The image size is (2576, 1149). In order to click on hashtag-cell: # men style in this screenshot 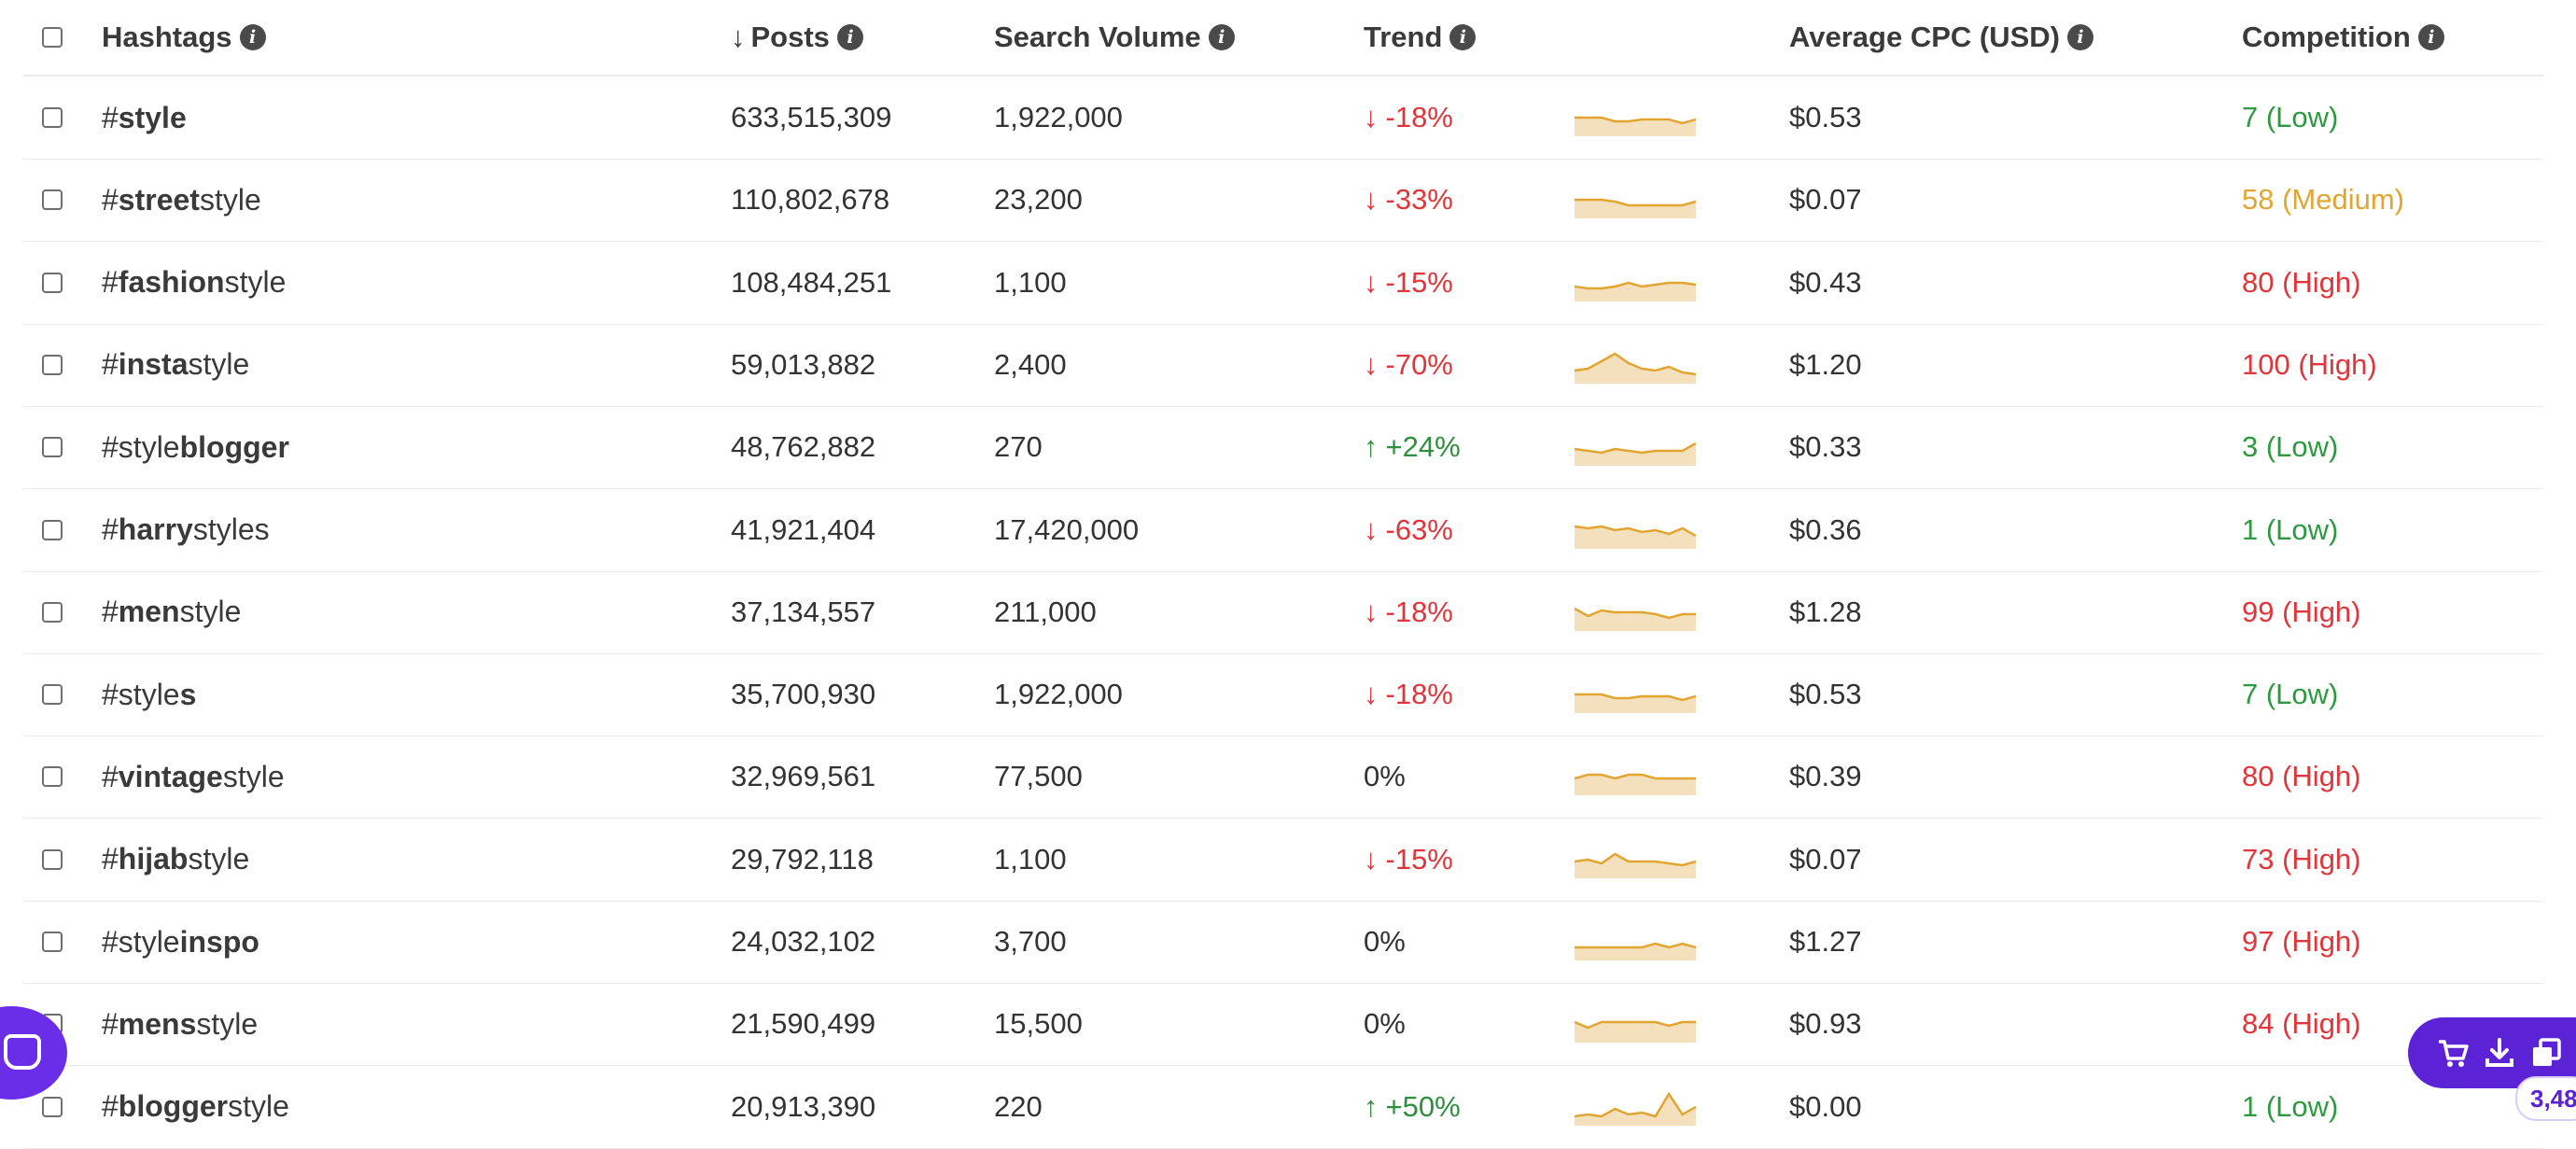, I will do `click(171, 612)`.